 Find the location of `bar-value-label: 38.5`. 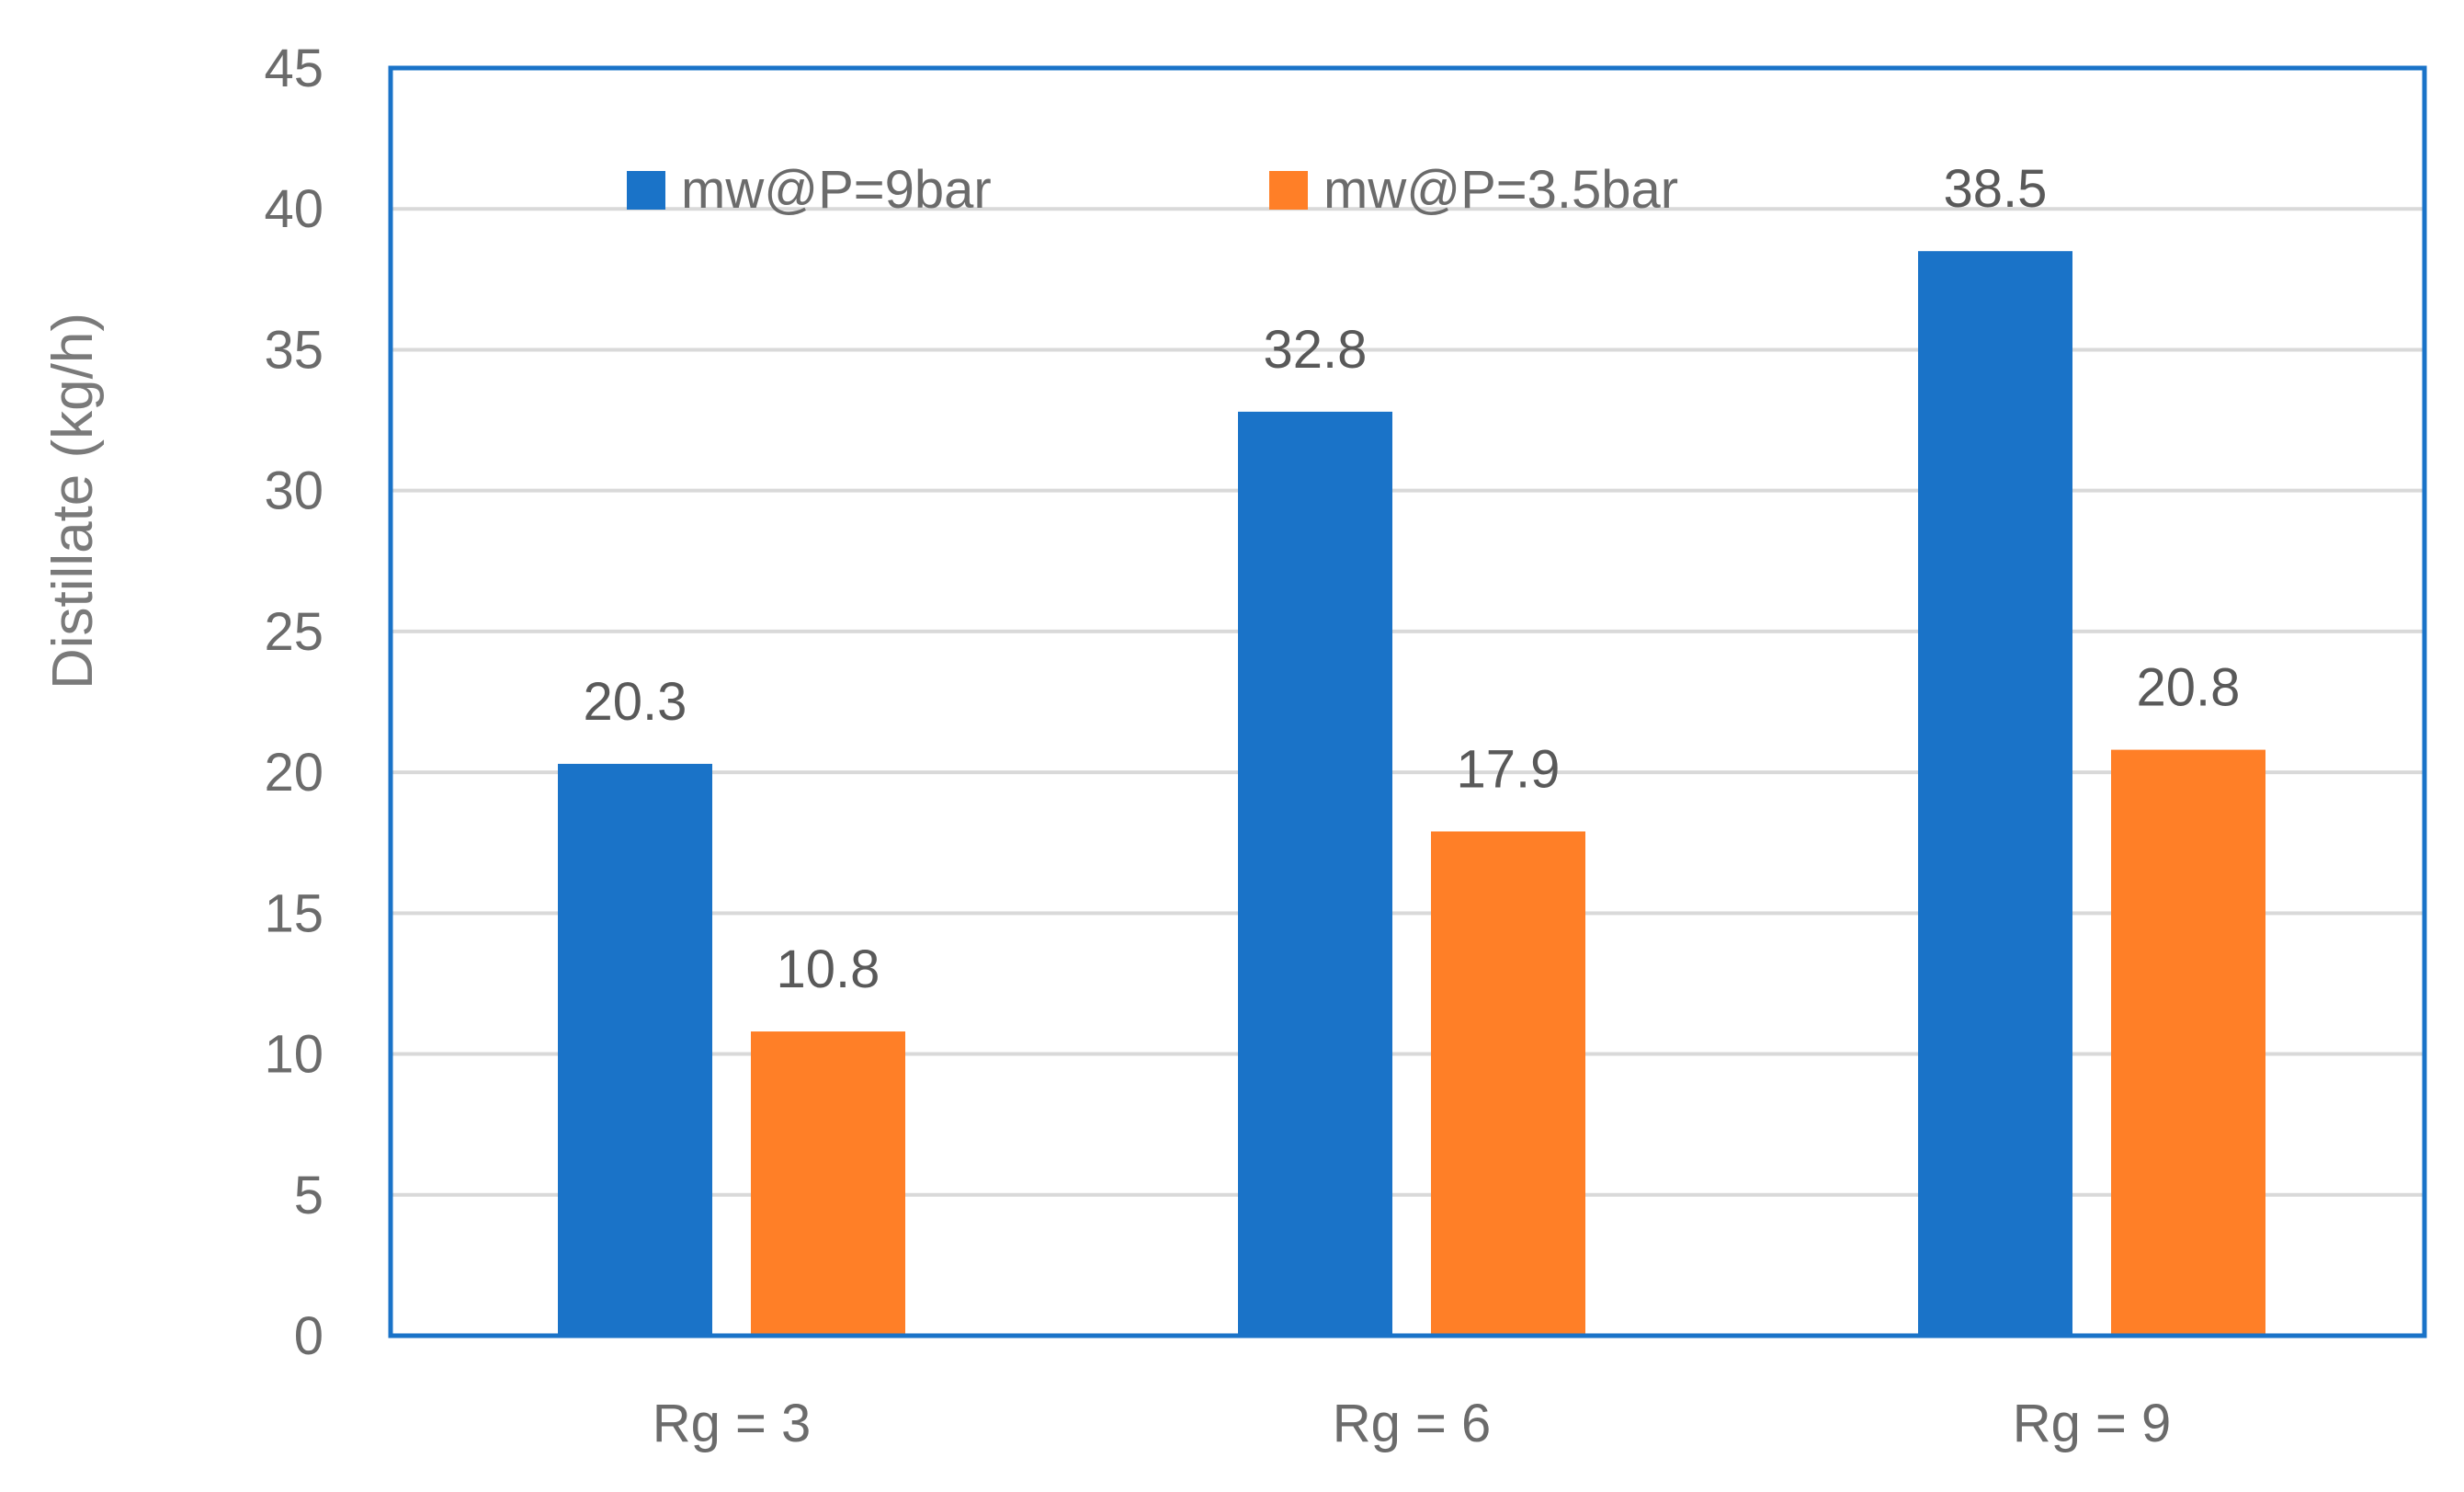

bar-value-label: 38.5 is located at coordinates (1996, 189).